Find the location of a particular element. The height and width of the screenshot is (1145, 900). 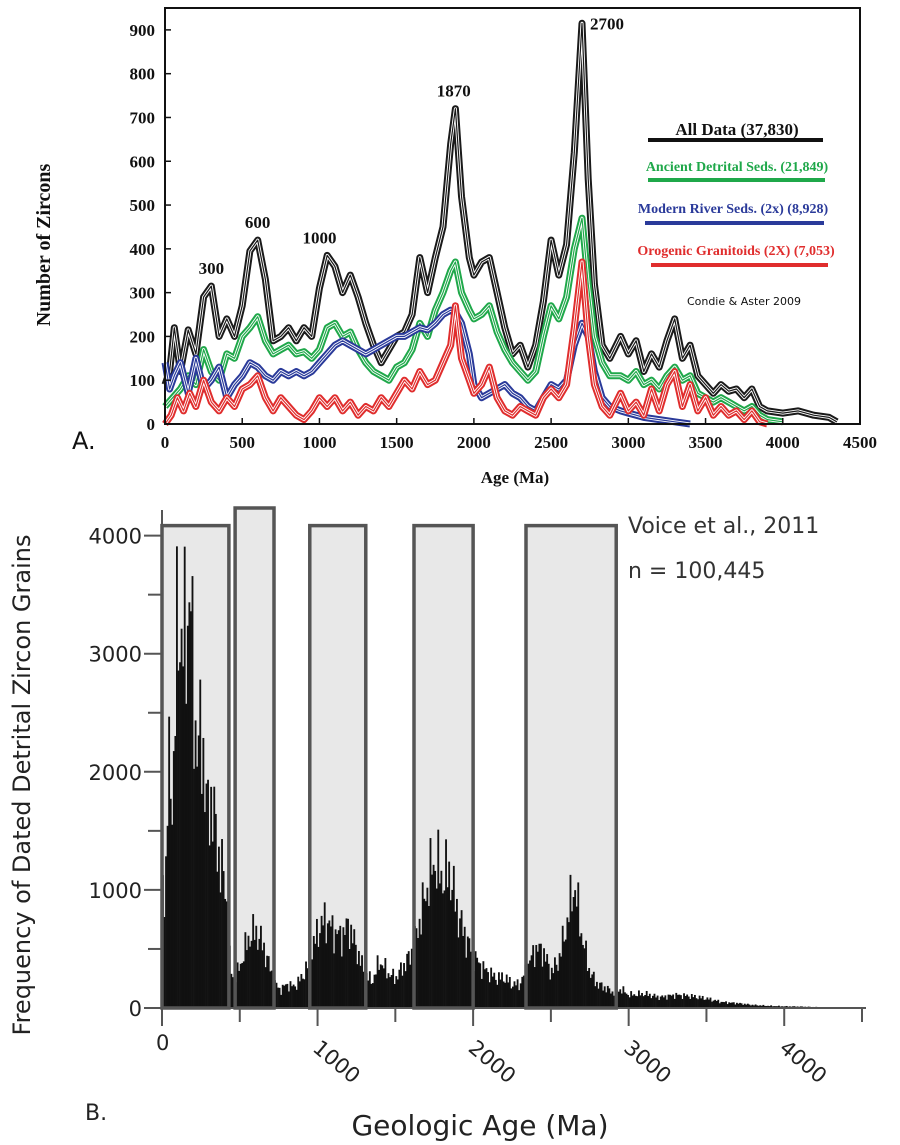

x-tick-label: 1000 is located at coordinates (336, 1061).